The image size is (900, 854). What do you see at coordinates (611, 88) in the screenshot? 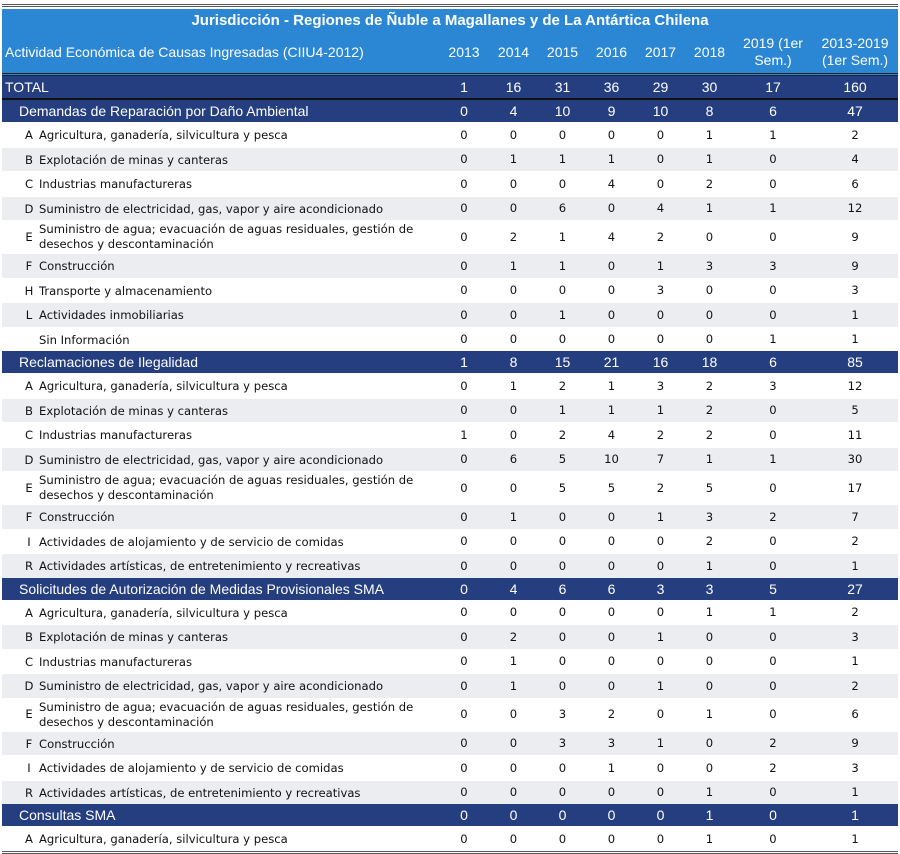
I see `total-value: 36` at bounding box center [611, 88].